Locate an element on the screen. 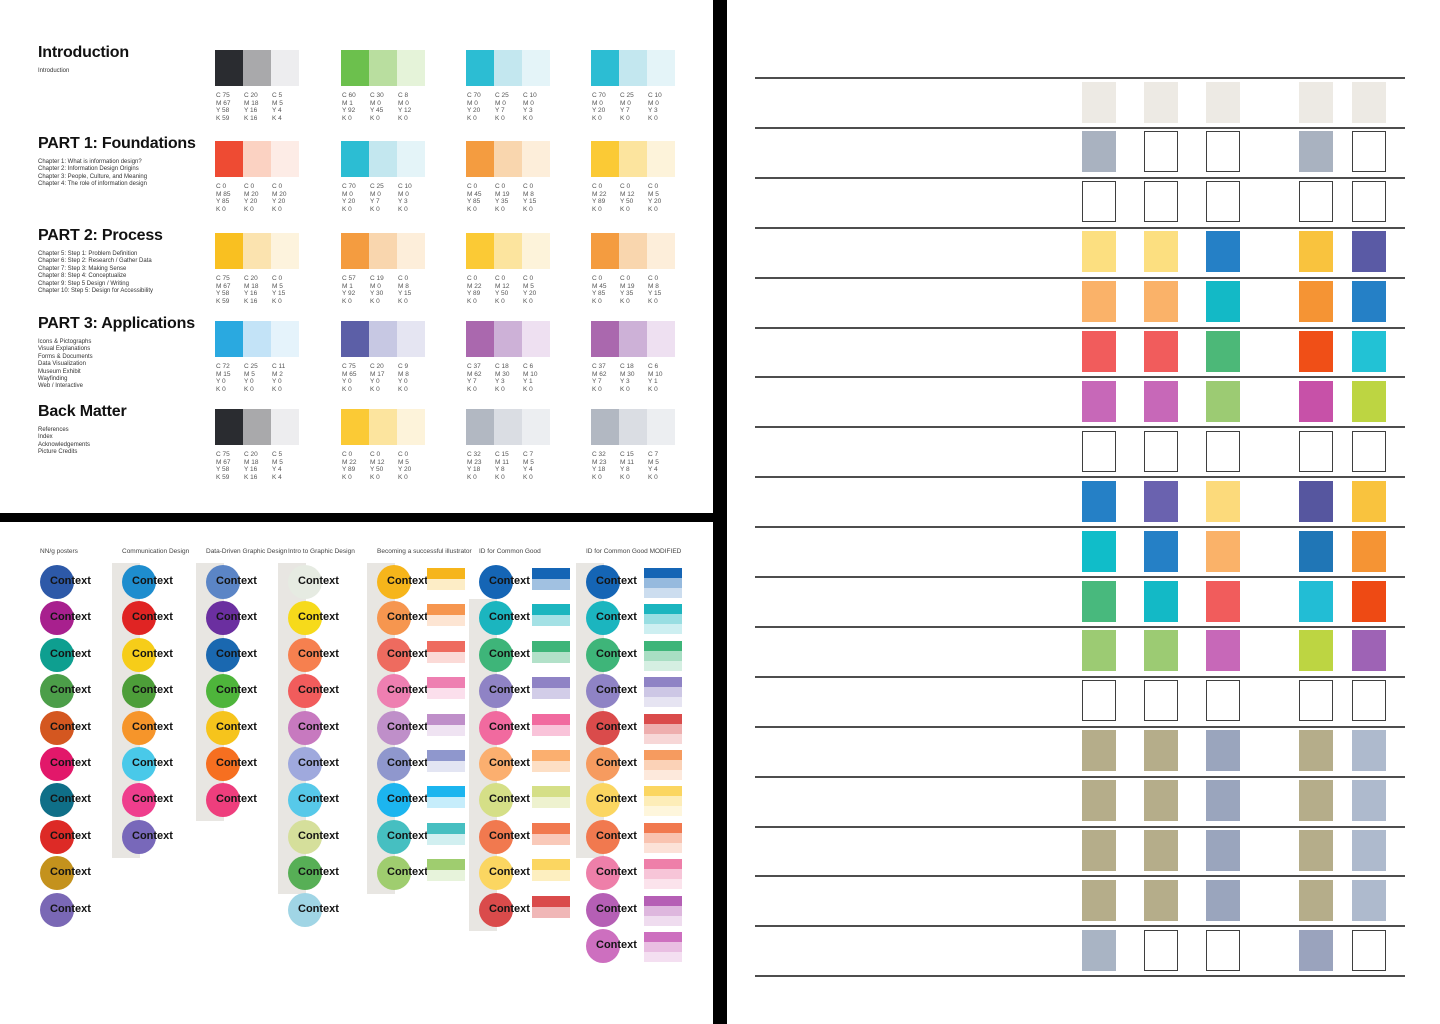  section-item: Chapter 2: Information Design Origins is located at coordinates (88, 169).